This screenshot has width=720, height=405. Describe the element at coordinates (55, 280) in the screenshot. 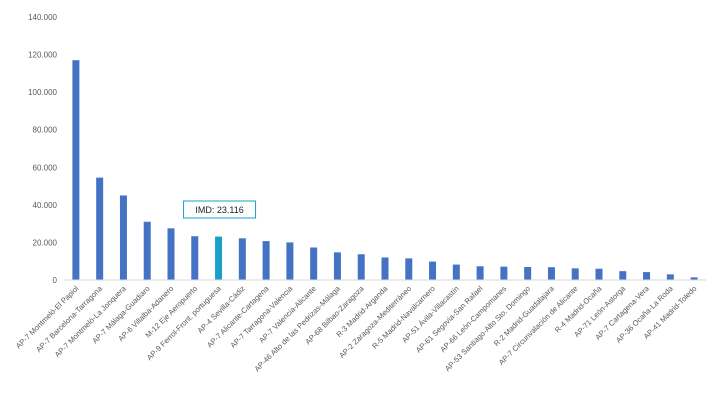

I see `y-tick-label: 0` at that location.